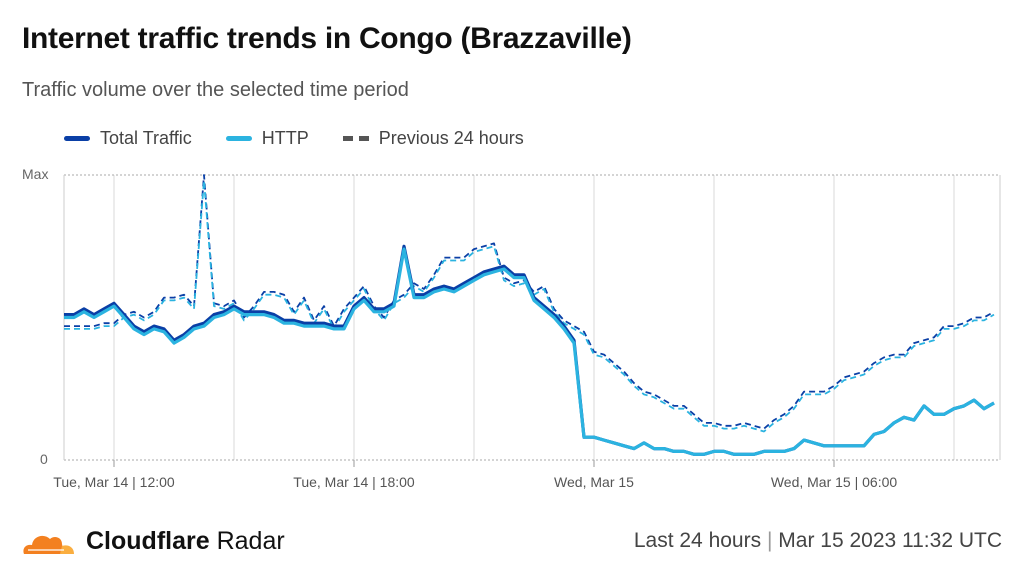  Describe the element at coordinates (238, 138) in the screenshot. I see `http-swatch-icon` at that location.